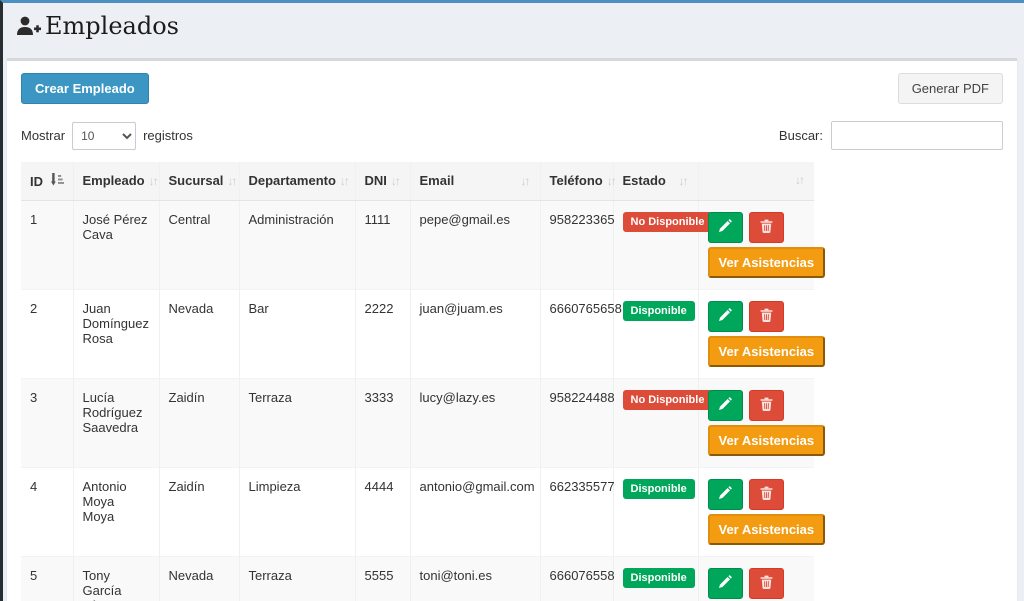  What do you see at coordinates (85, 88) in the screenshot?
I see `create-employee-button: Crear Empleado` at bounding box center [85, 88].